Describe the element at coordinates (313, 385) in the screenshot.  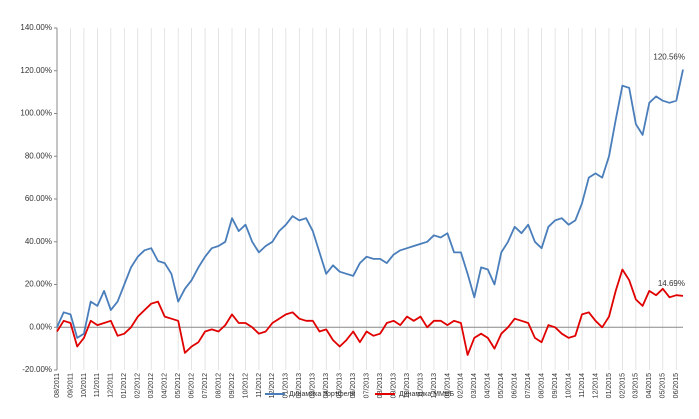
I see `x-tick-label: 03/2013` at that location.